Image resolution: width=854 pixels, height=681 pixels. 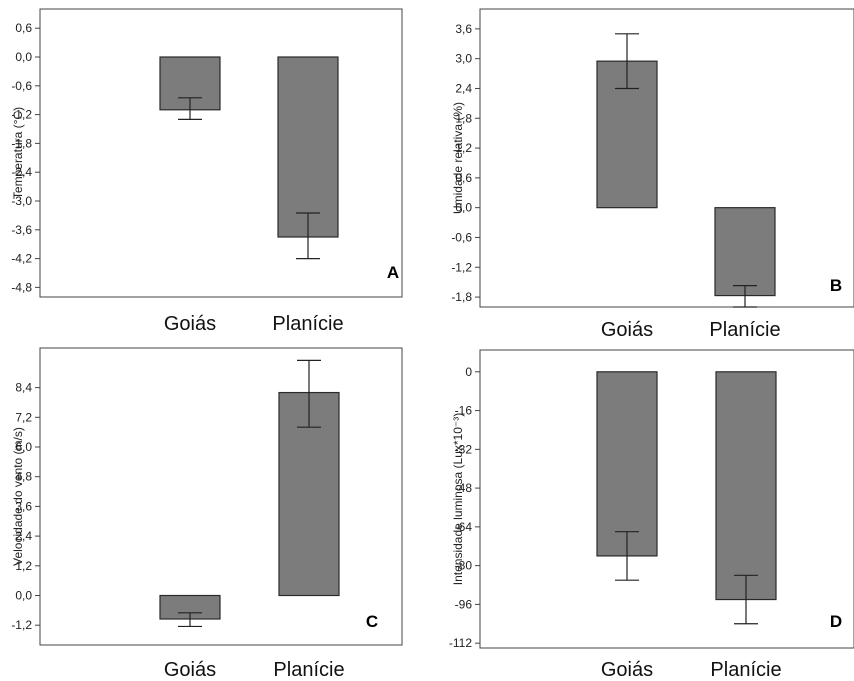 I want to click on bar-goias, so click(x=627, y=464).